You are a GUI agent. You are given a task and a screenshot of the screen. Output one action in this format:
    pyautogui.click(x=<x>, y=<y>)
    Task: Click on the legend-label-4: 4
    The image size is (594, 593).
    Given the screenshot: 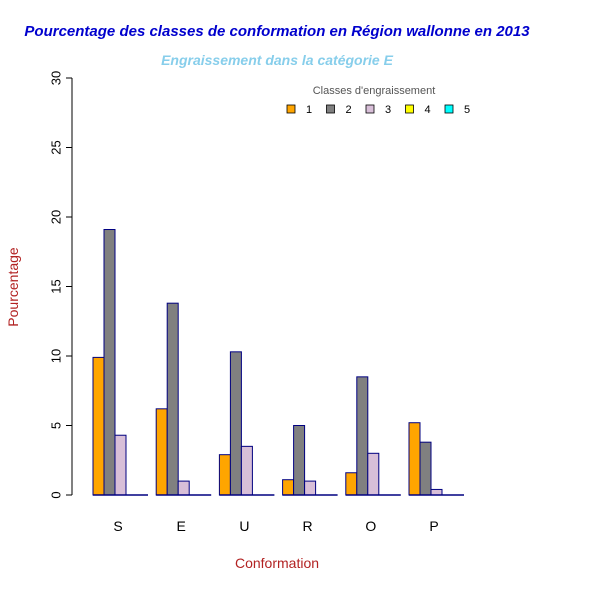 What is the action you would take?
    pyautogui.click(x=428, y=110)
    